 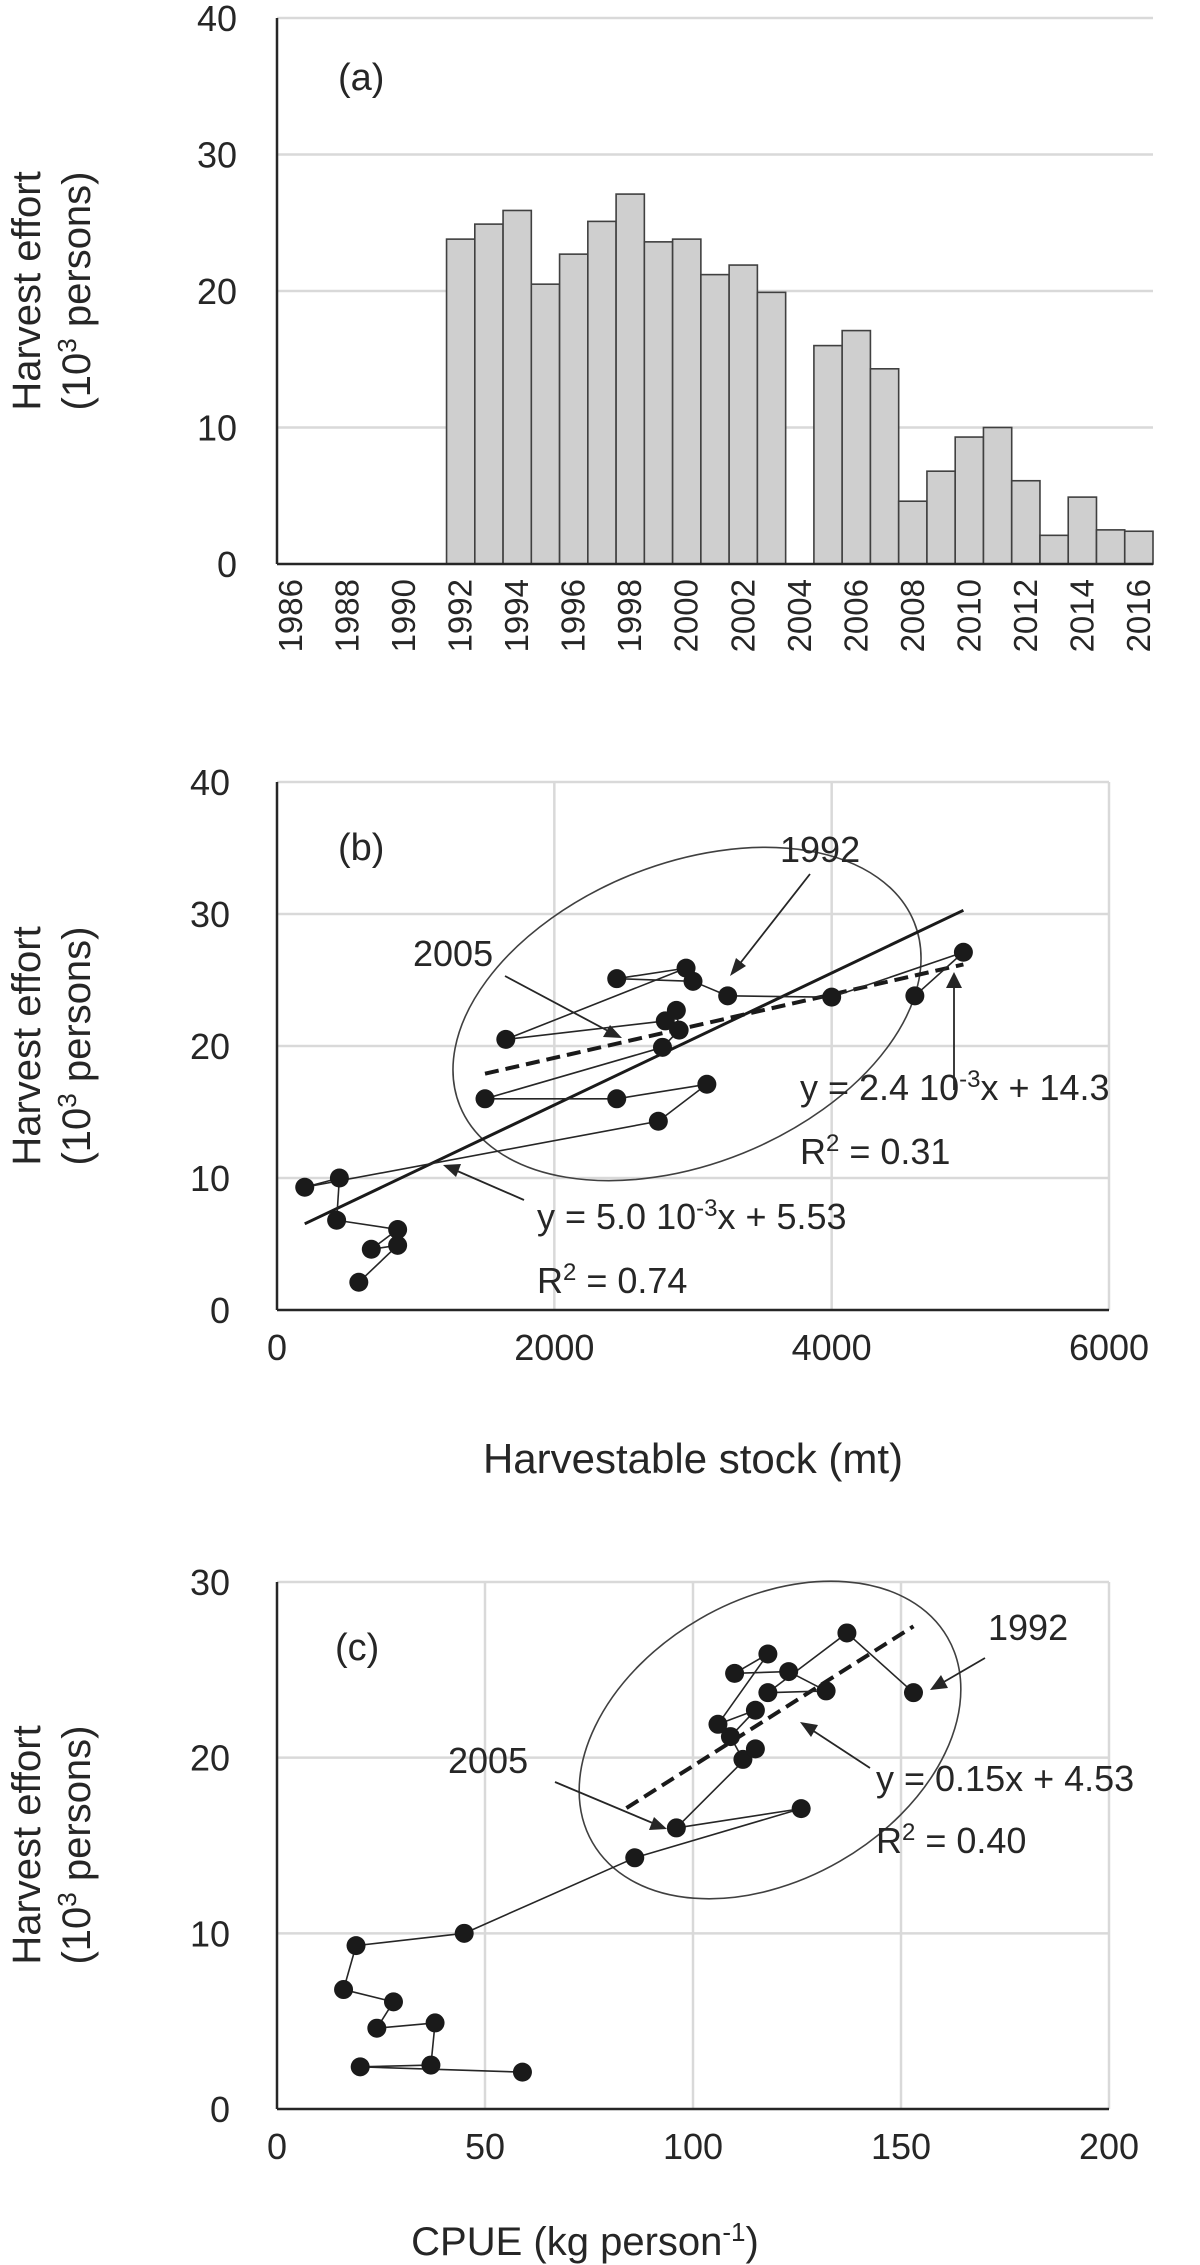 What do you see at coordinates (516, 615) in the screenshot?
I see `panel-a-x-tick-label: 1994` at bounding box center [516, 615].